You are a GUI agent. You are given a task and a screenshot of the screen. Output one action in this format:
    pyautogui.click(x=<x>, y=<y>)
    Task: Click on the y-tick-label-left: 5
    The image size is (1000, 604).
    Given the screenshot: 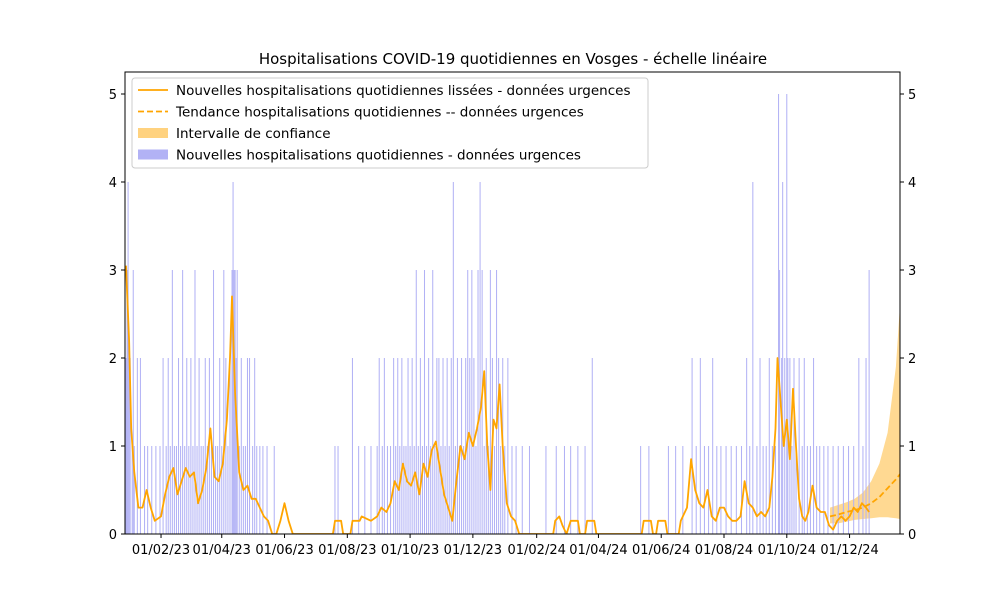 What is the action you would take?
    pyautogui.click(x=113, y=95)
    